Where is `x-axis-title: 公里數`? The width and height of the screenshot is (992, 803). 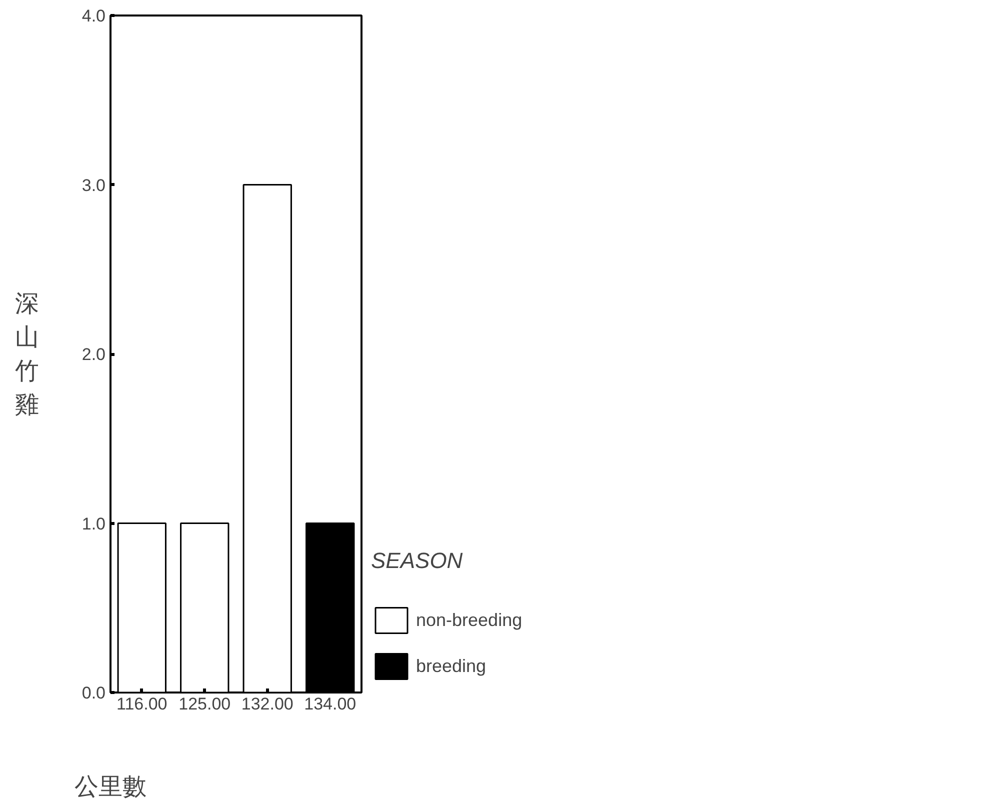 x-axis-title: 公里數 is located at coordinates (110, 786).